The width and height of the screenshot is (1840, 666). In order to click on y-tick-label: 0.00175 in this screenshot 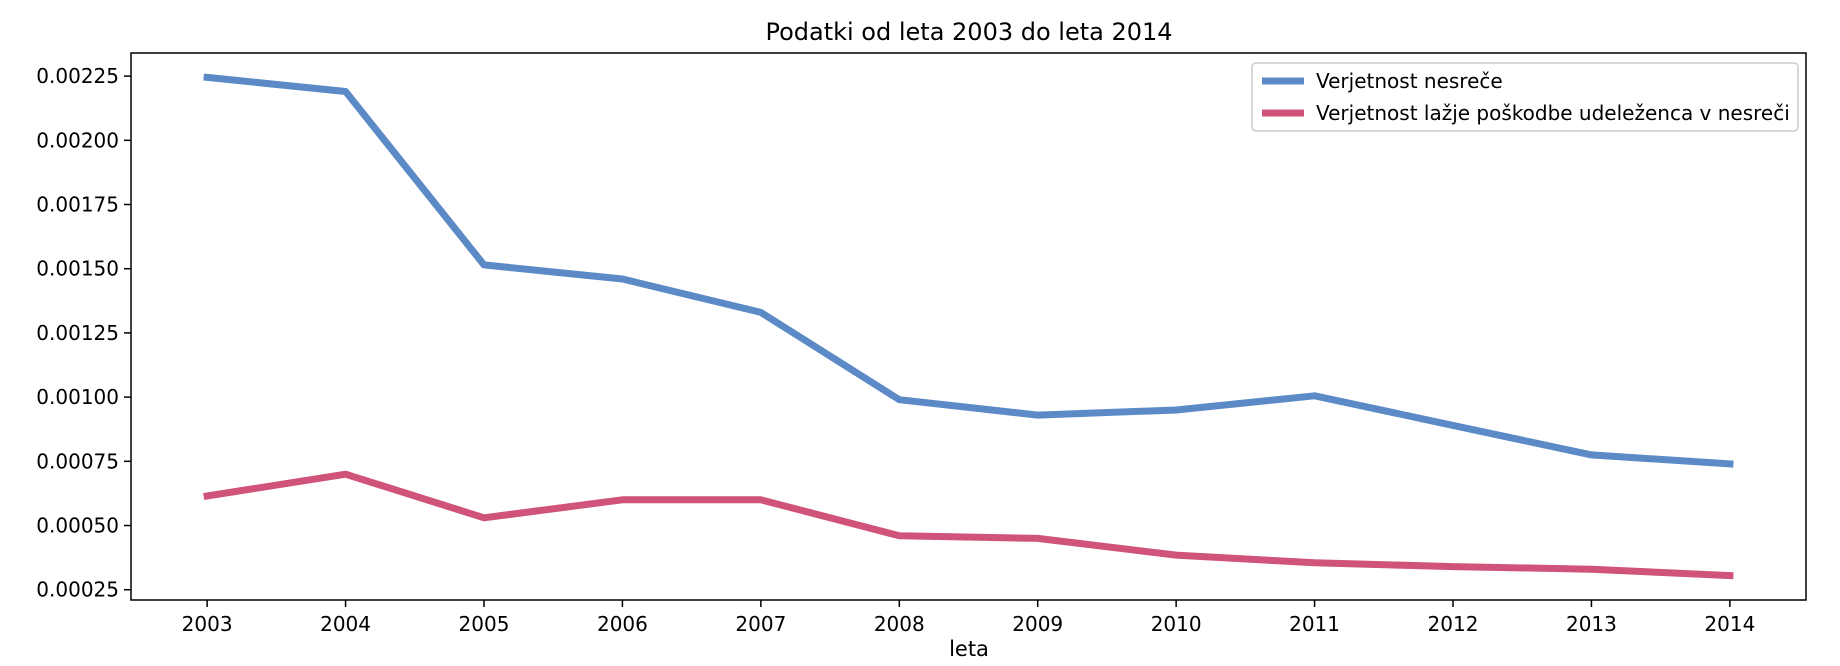, I will do `click(77, 205)`.